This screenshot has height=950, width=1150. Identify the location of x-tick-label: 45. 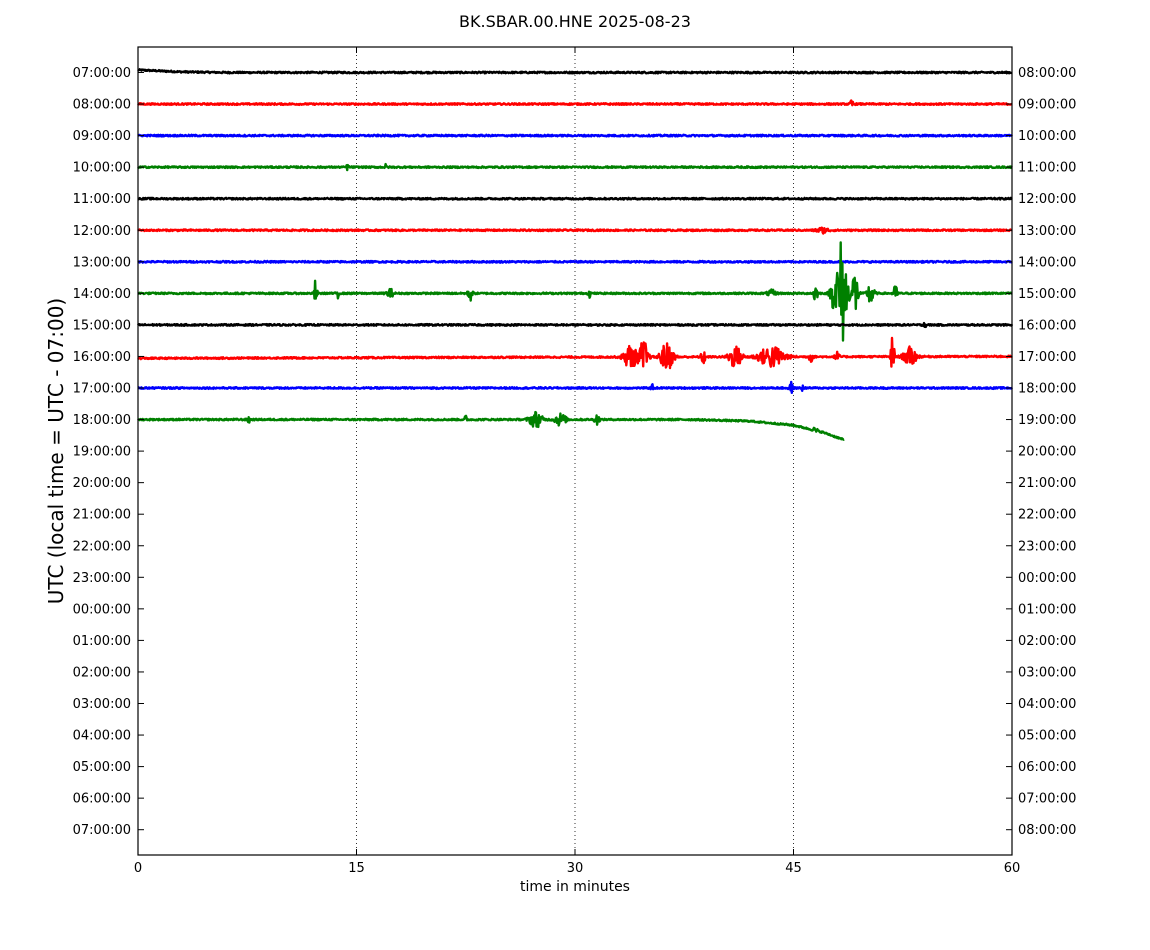
(793, 868).